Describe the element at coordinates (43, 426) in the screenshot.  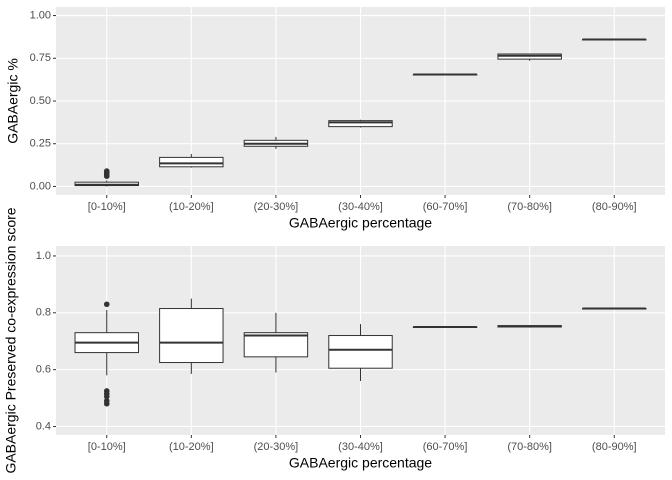
I see `y-tick-label: 0.4` at that location.